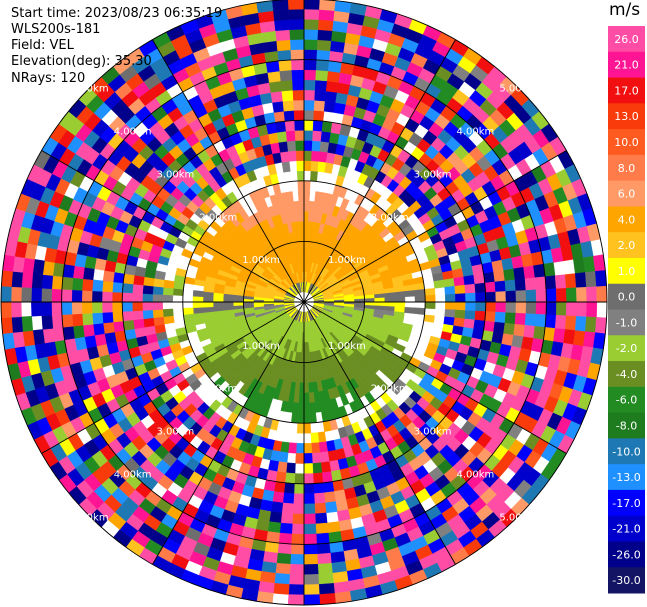  I want to click on range-ring-label: 3.00km, so click(433, 432).